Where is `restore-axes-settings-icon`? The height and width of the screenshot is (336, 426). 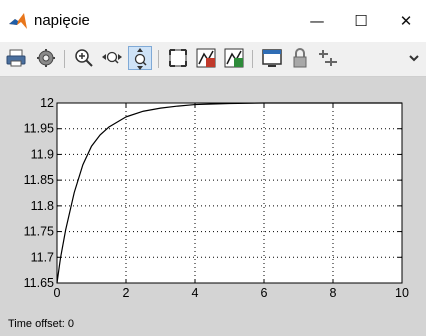 restore-axes-settings-icon is located at coordinates (234, 58).